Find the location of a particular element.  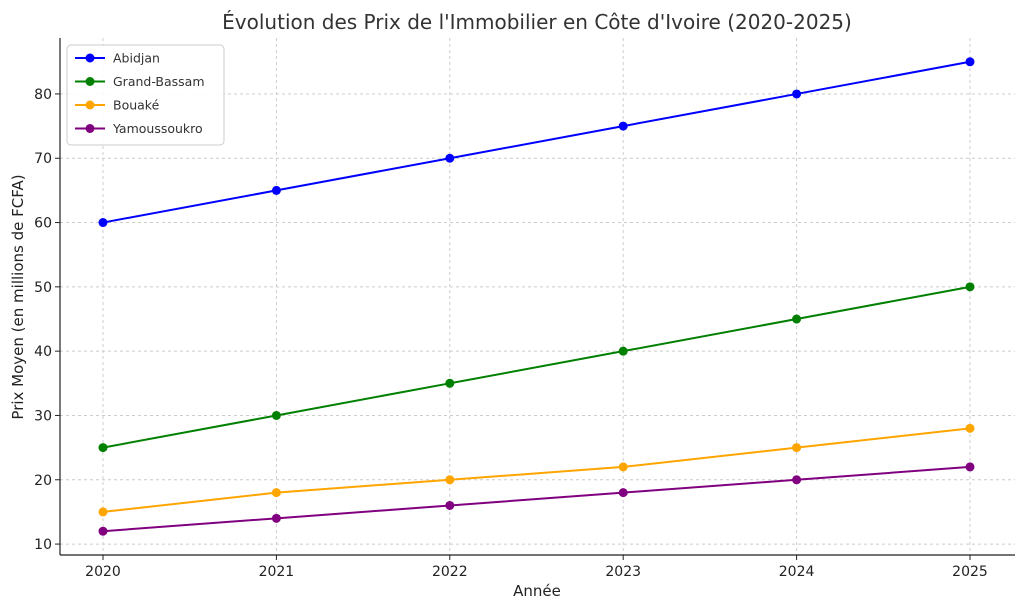

legend-box is located at coordinates (145, 95).